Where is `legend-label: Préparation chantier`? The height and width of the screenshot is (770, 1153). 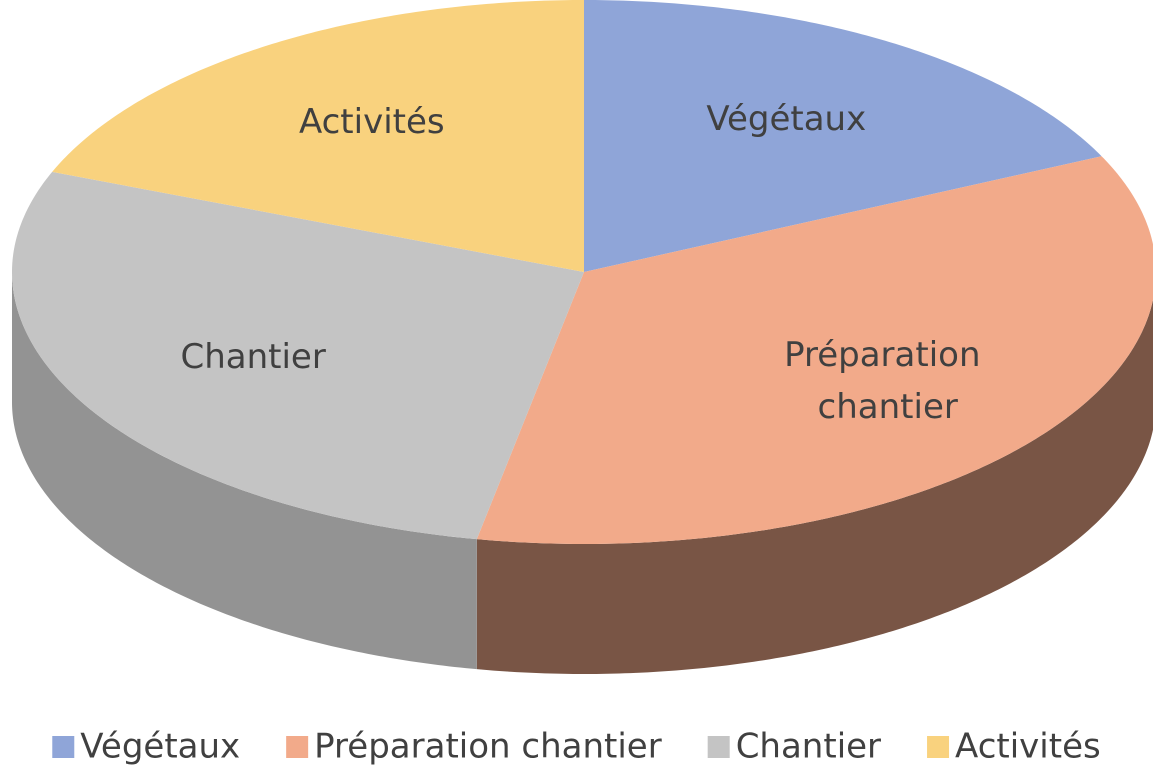
legend-label: Préparation chantier is located at coordinates (488, 747).